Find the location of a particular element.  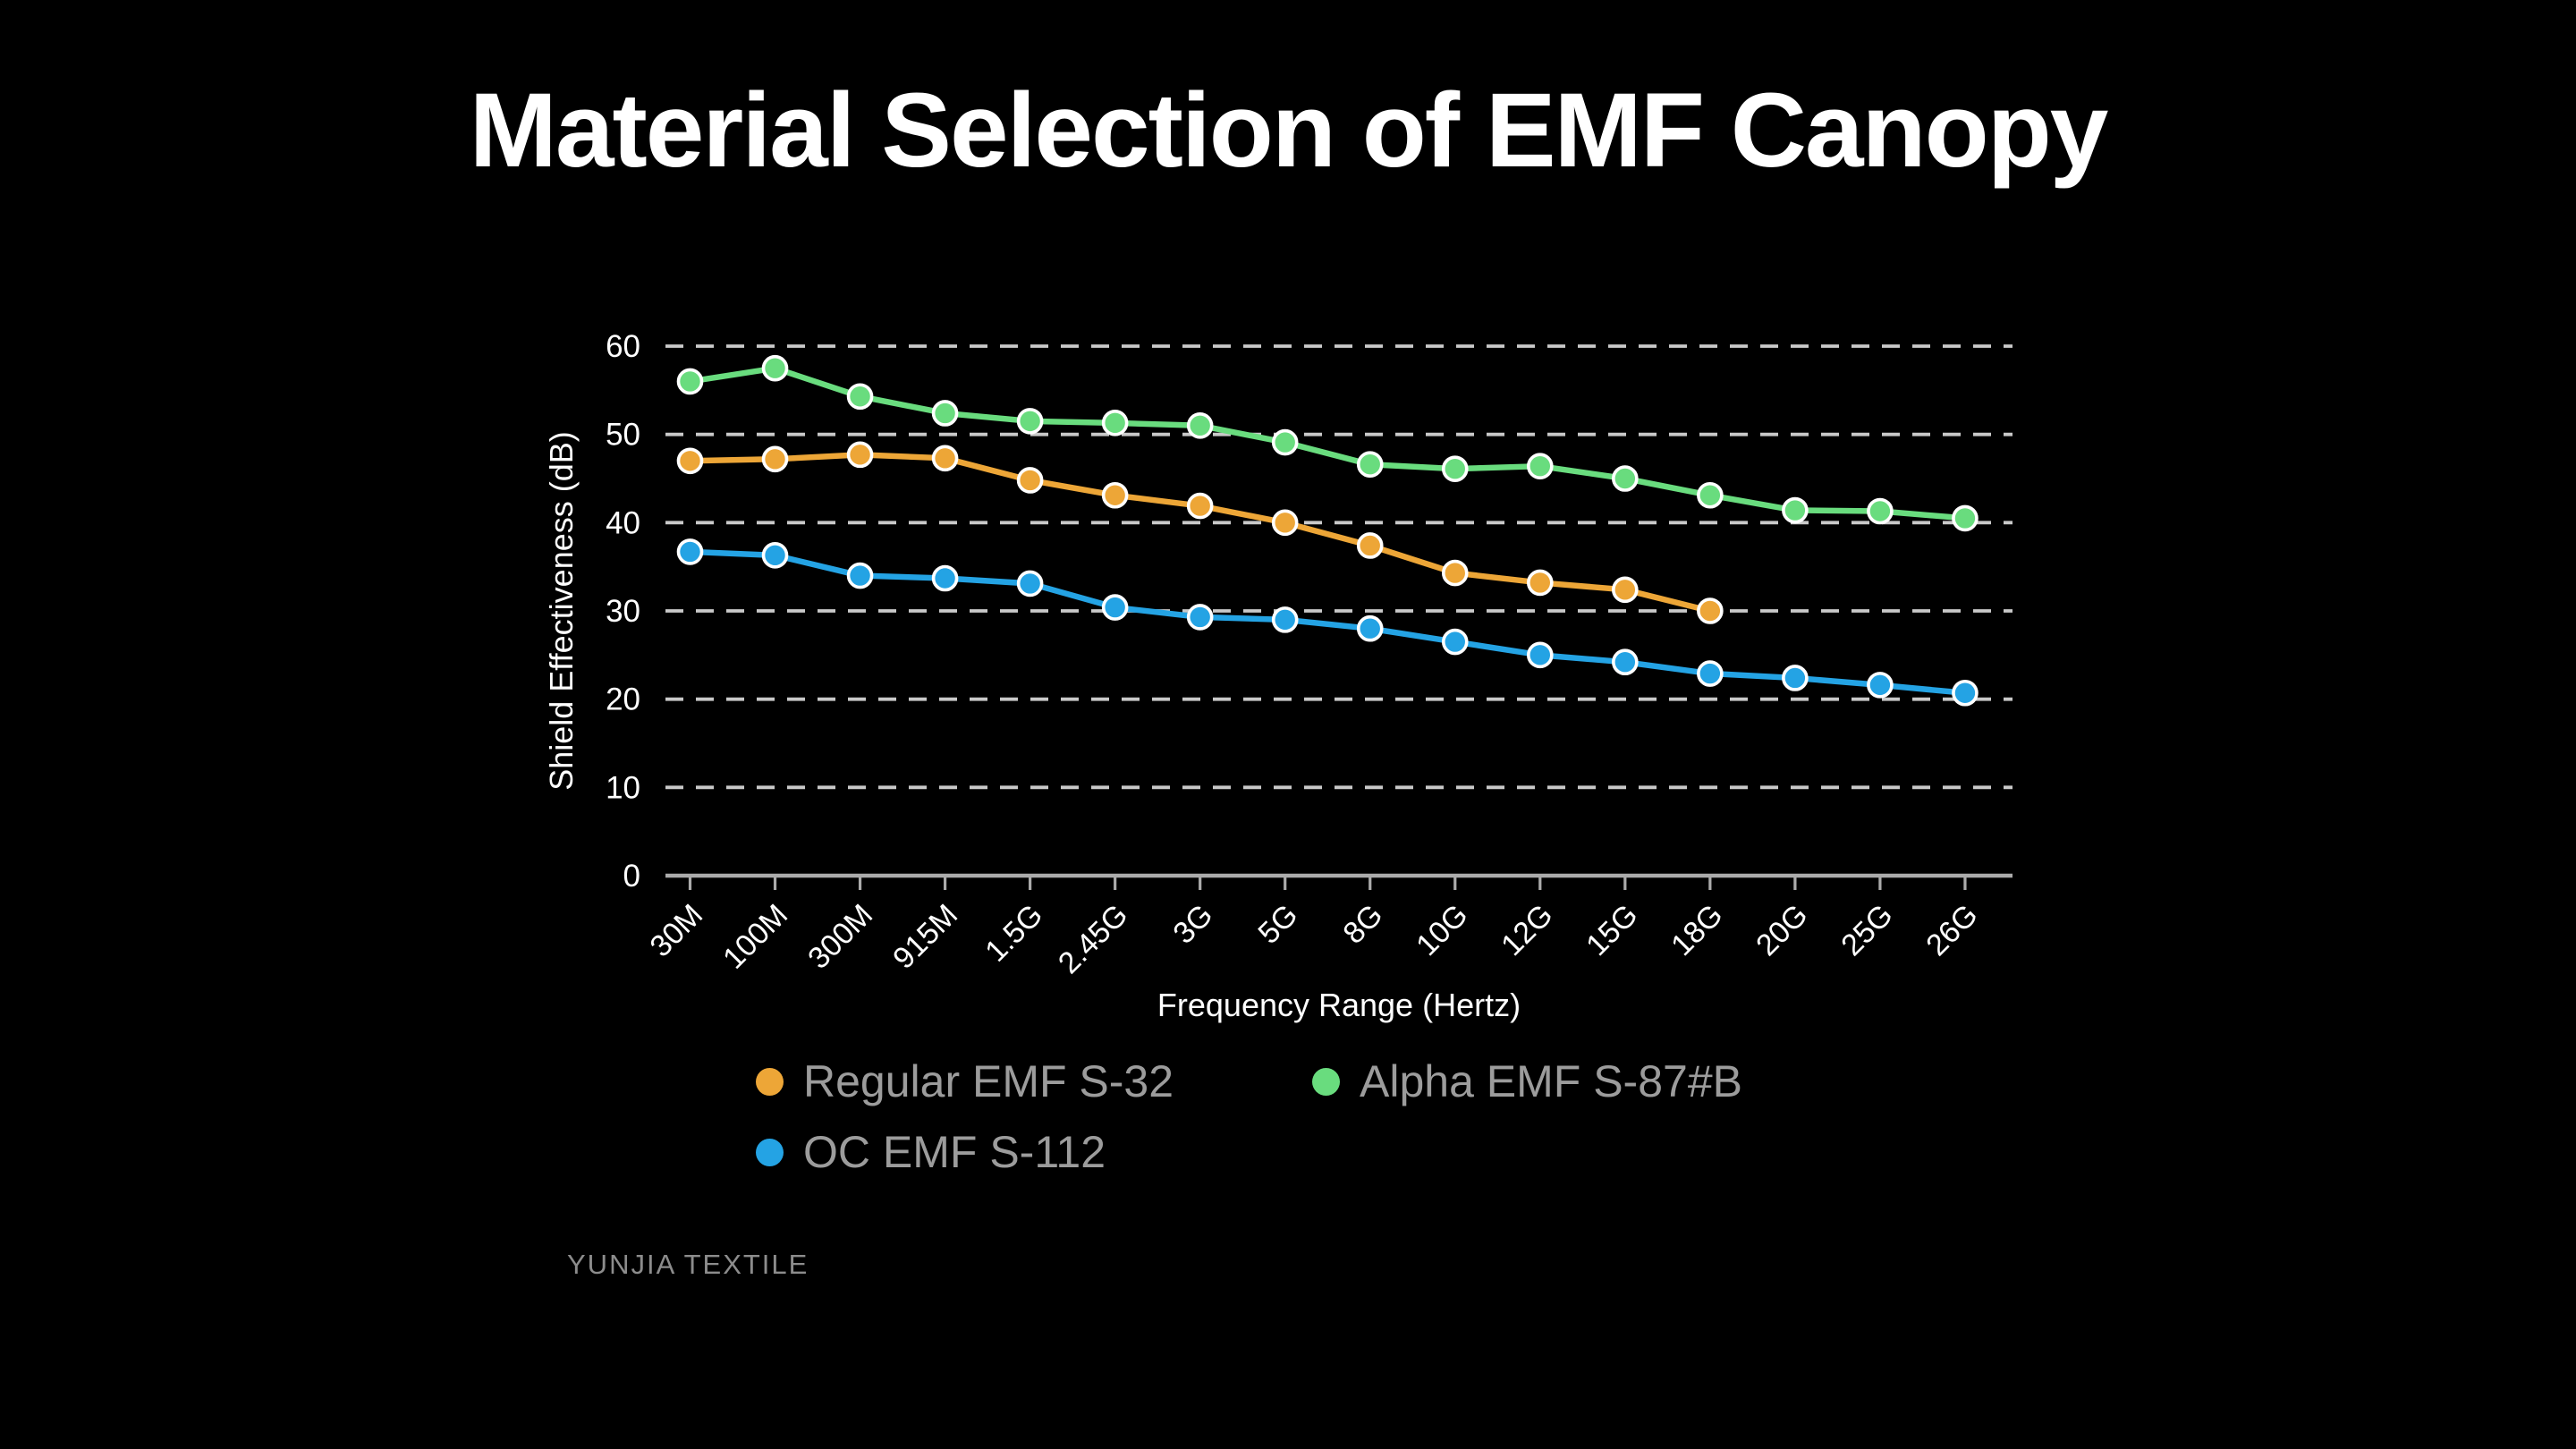

legend-item: Alpha EMF S-87#B is located at coordinates (1527, 1081).